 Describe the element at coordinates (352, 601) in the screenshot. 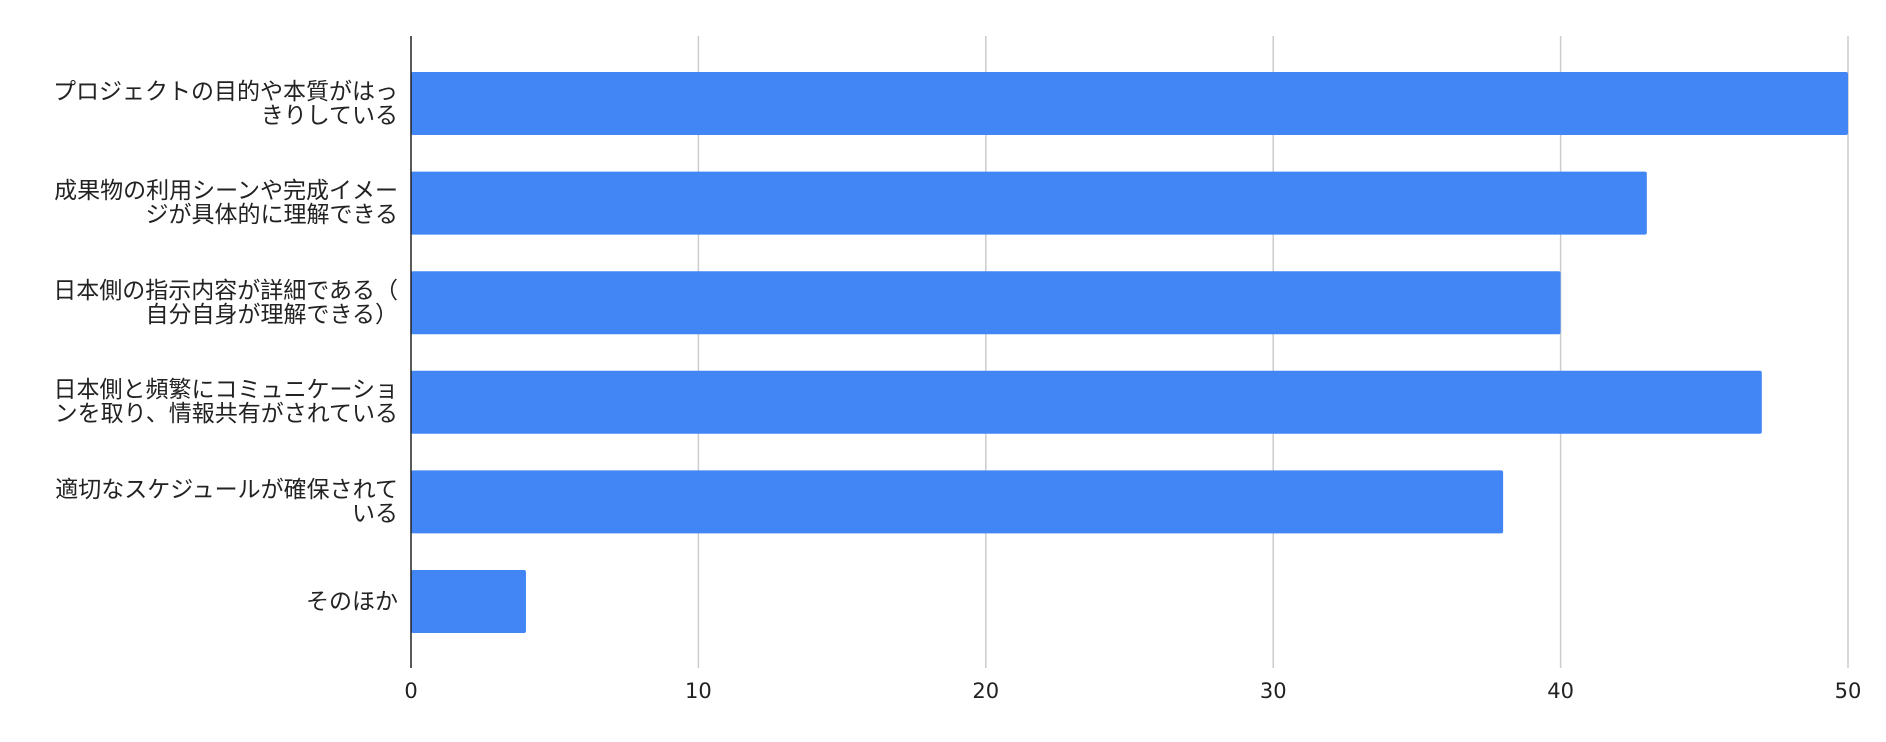

I see `y-tick-label: そのほか` at that location.